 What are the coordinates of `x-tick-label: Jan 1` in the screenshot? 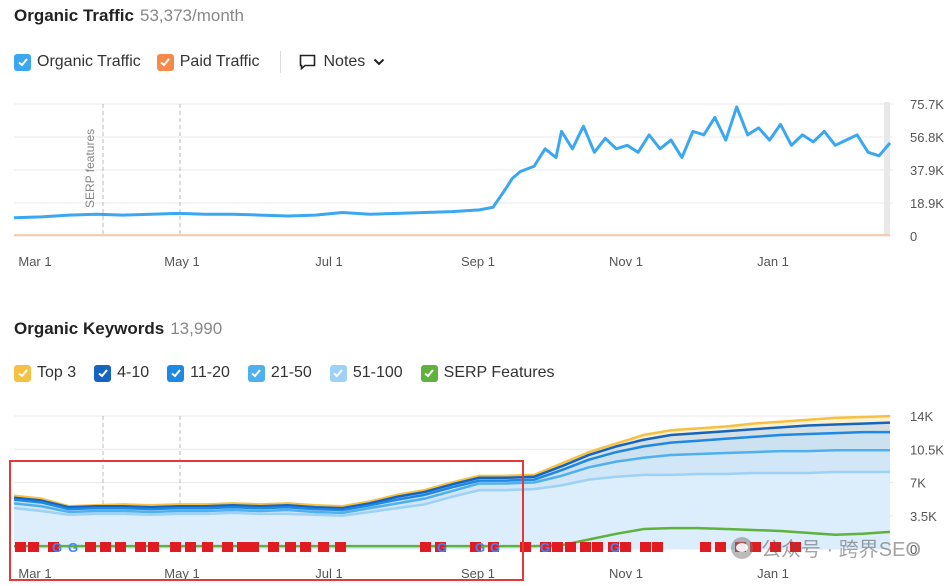 It's located at (773, 573).